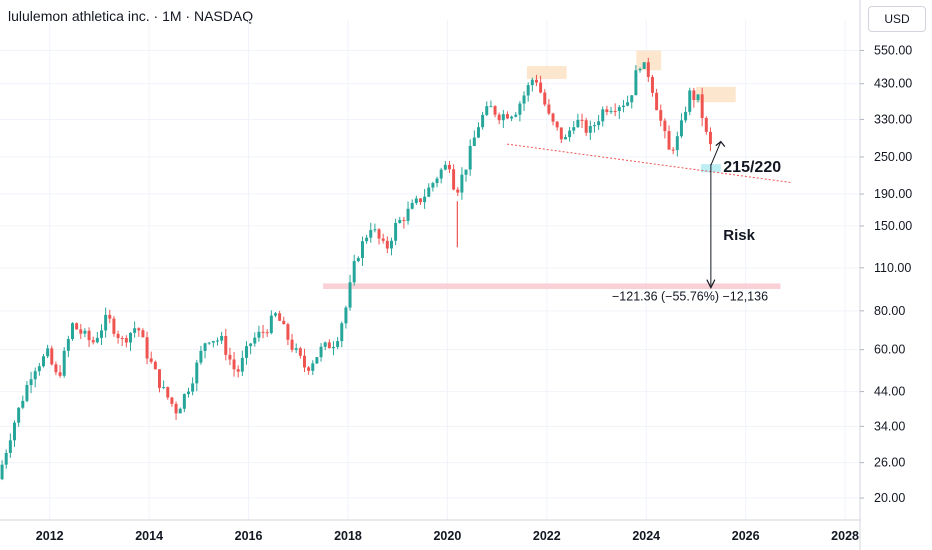  I want to click on price-tick-label: 80.00, so click(889, 311).